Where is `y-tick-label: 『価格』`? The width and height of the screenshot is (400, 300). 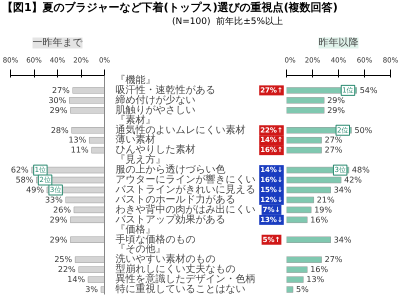
y-tick-label: 『価格』 is located at coordinates (136, 229).